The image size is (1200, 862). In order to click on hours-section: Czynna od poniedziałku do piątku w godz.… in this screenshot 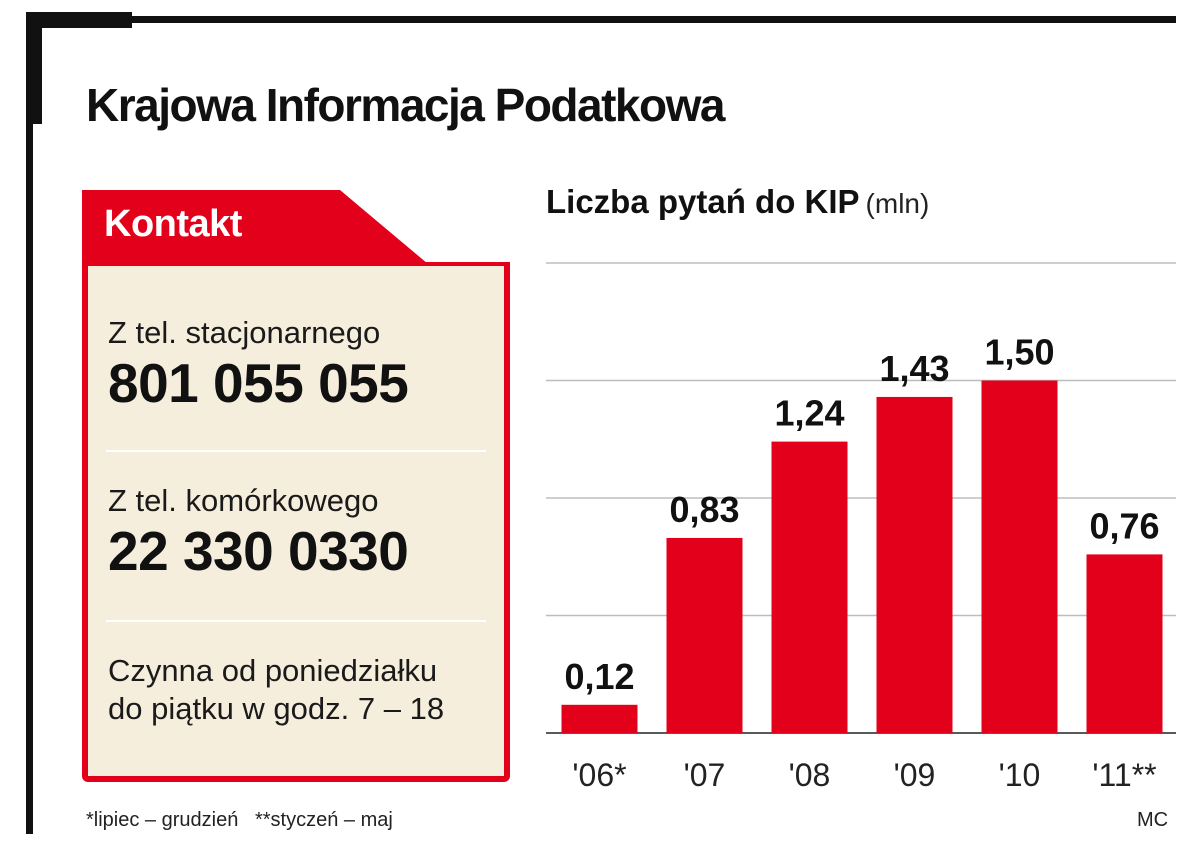, I will do `click(296, 690)`.